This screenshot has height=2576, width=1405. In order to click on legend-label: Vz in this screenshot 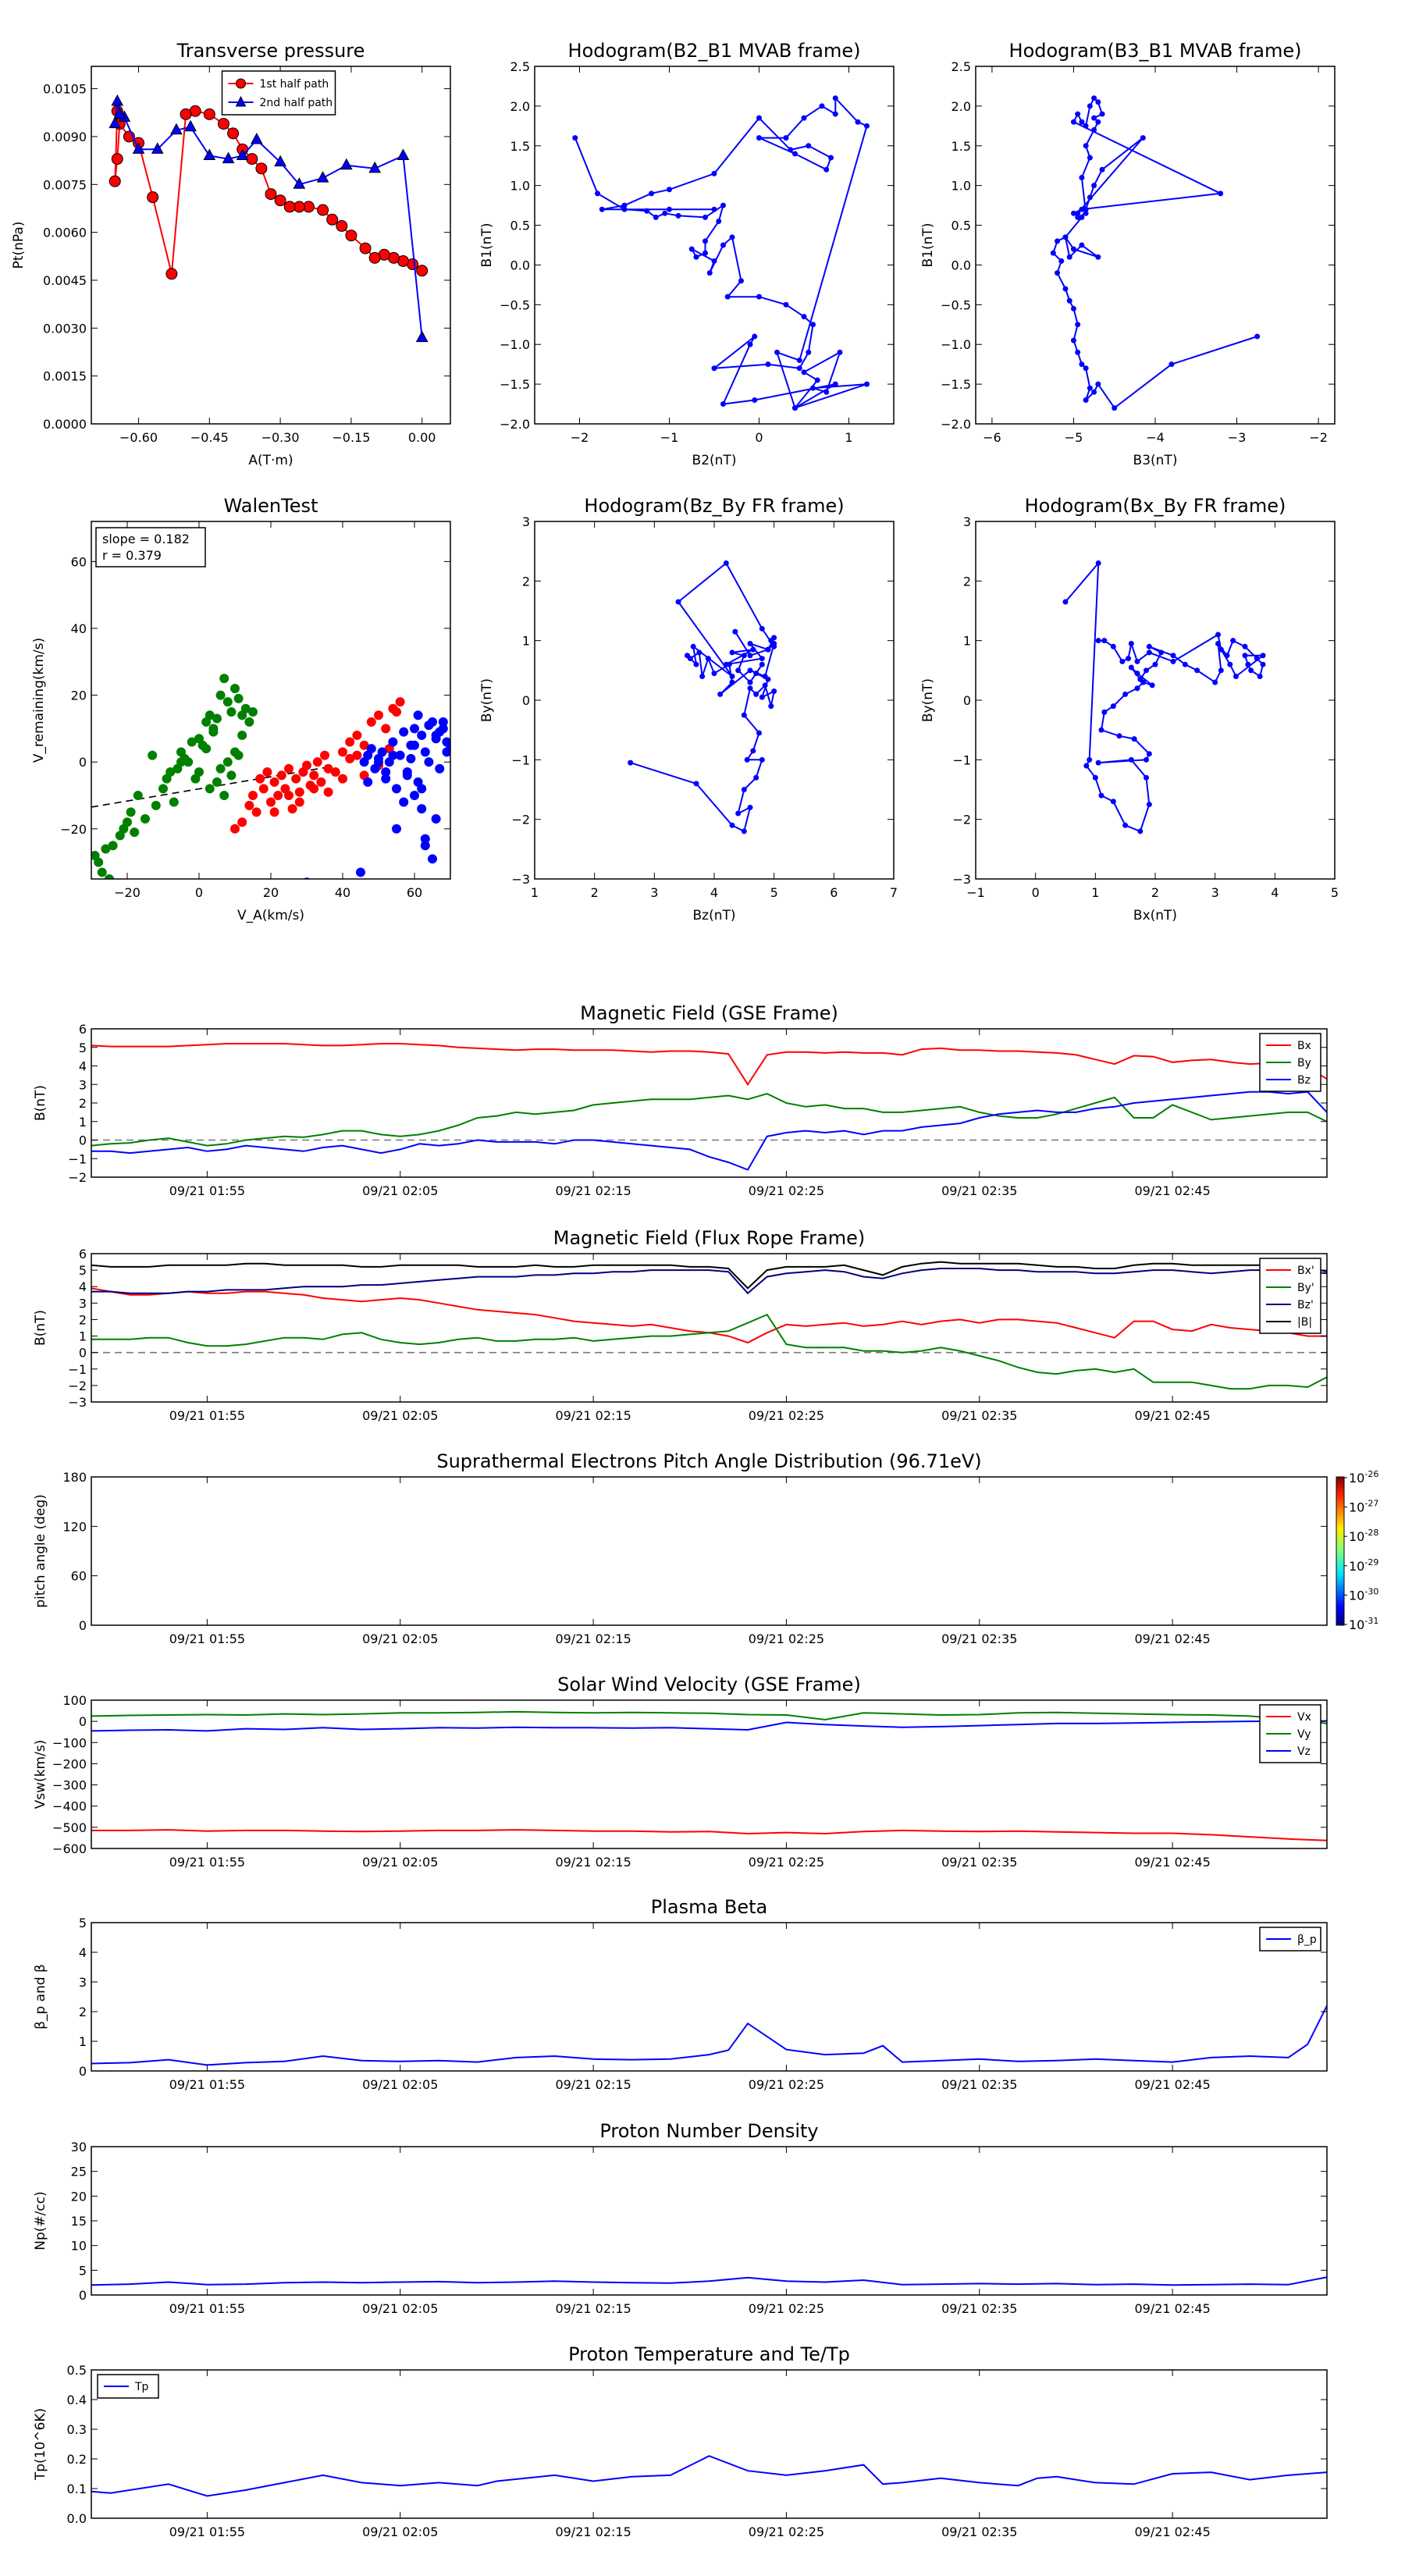, I will do `click(1304, 1751)`.